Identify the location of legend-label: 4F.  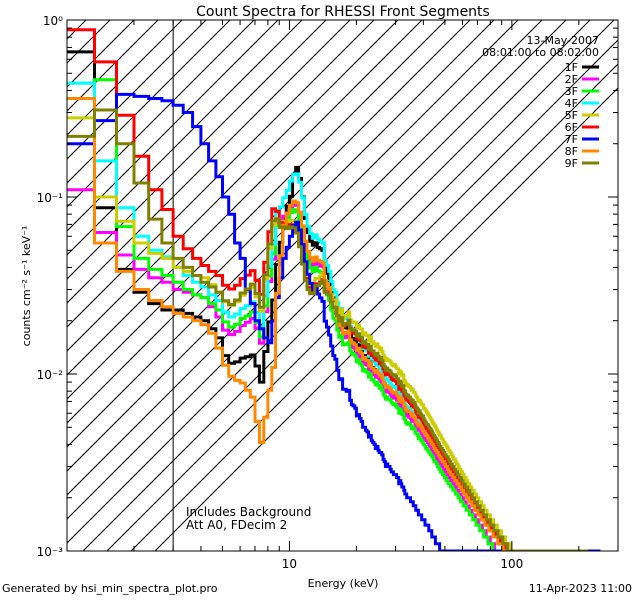
(571, 103).